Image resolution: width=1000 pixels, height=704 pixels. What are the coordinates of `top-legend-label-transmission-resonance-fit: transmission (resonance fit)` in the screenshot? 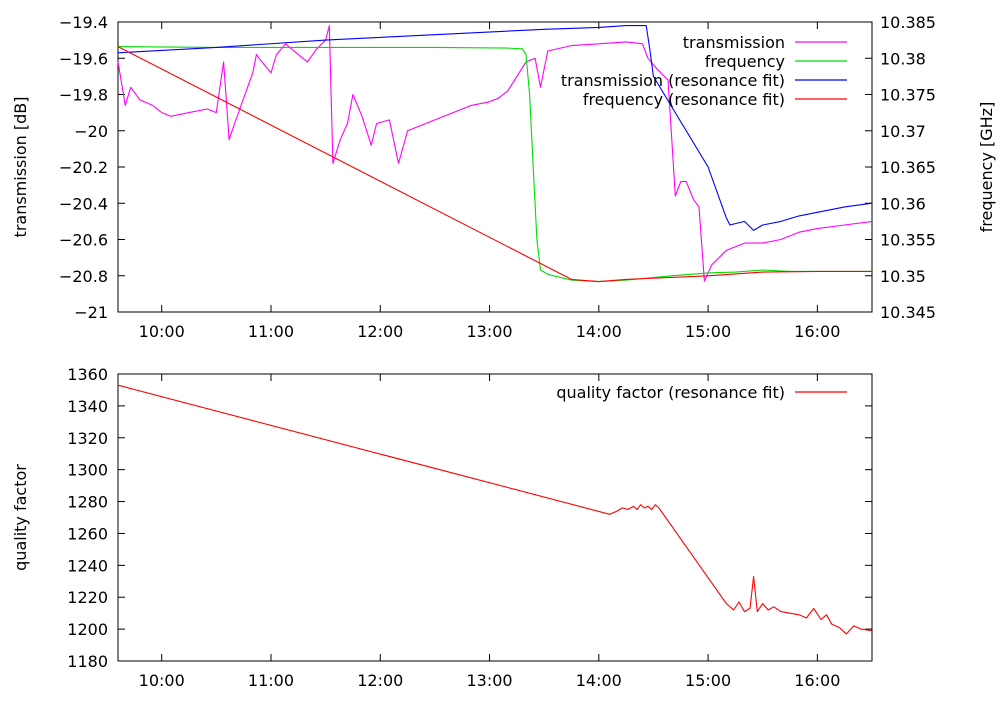 It's located at (673, 80).